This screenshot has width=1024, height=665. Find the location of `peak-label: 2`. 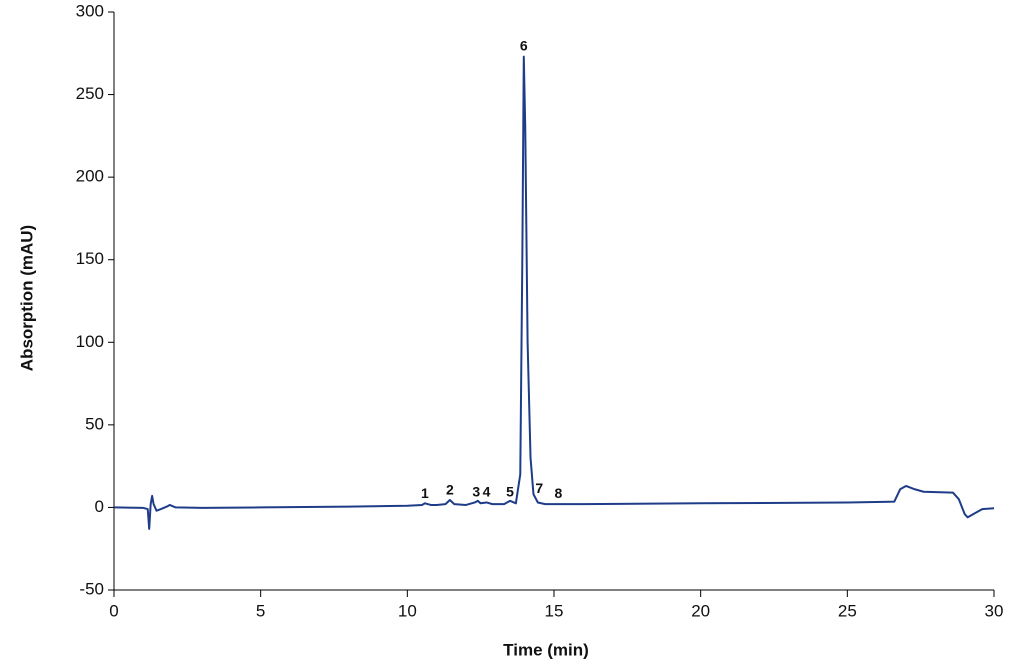

peak-label: 2 is located at coordinates (450, 490).